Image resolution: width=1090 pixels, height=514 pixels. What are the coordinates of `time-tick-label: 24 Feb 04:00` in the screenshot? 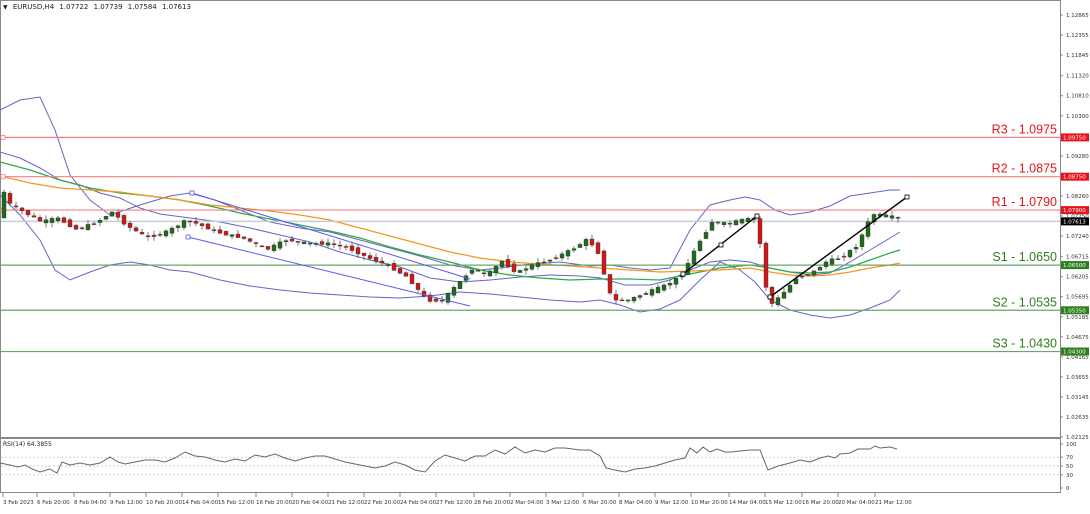 It's located at (418, 503).